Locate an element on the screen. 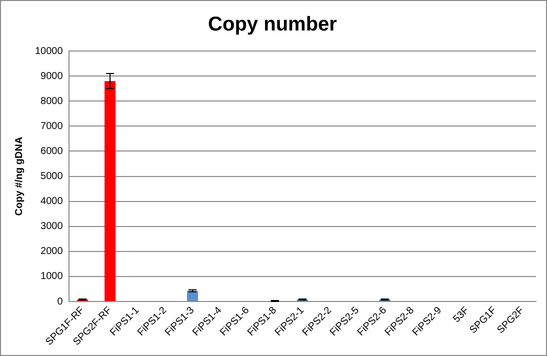  y-tick-label: 3000 is located at coordinates (52, 226).